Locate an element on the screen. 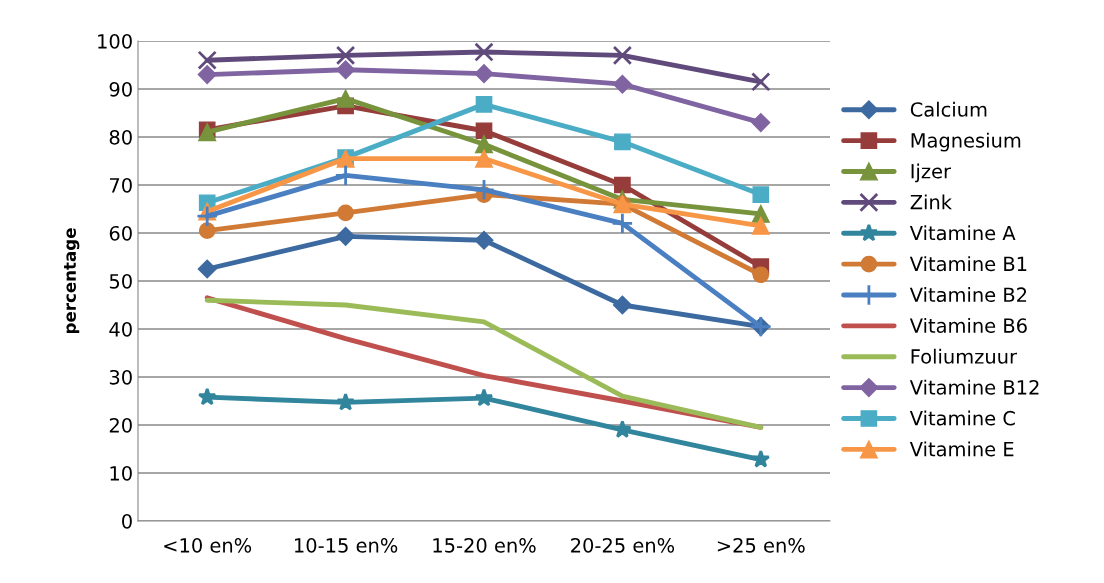 The width and height of the screenshot is (1104, 583). y-tick-label: 60 is located at coordinates (120, 233).